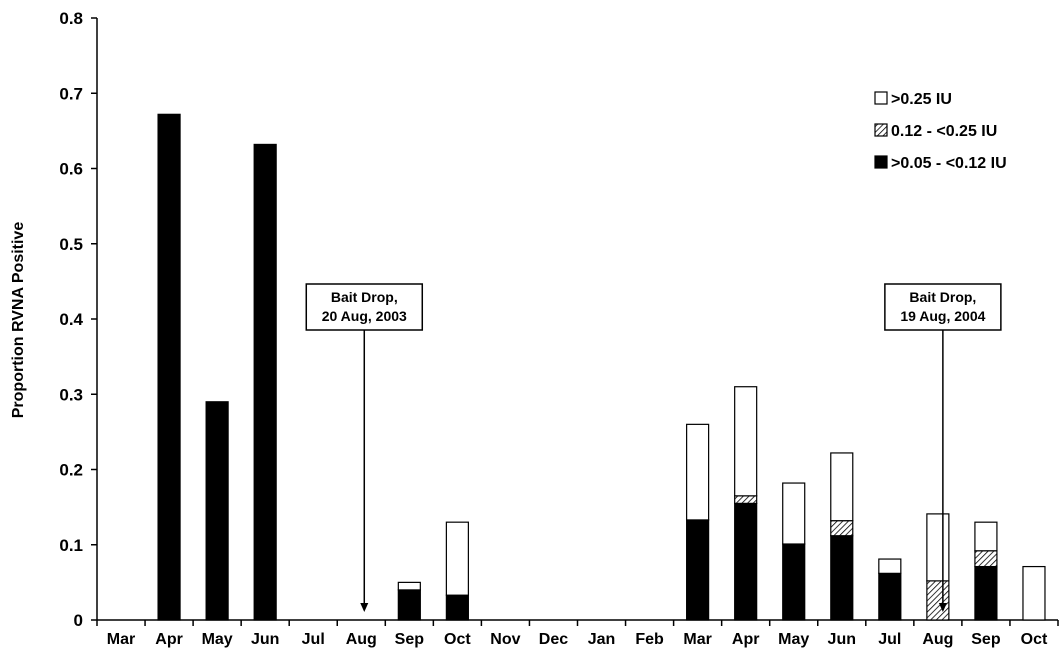 The image size is (1064, 661). I want to click on y-tick-label: 0.3, so click(71, 394).